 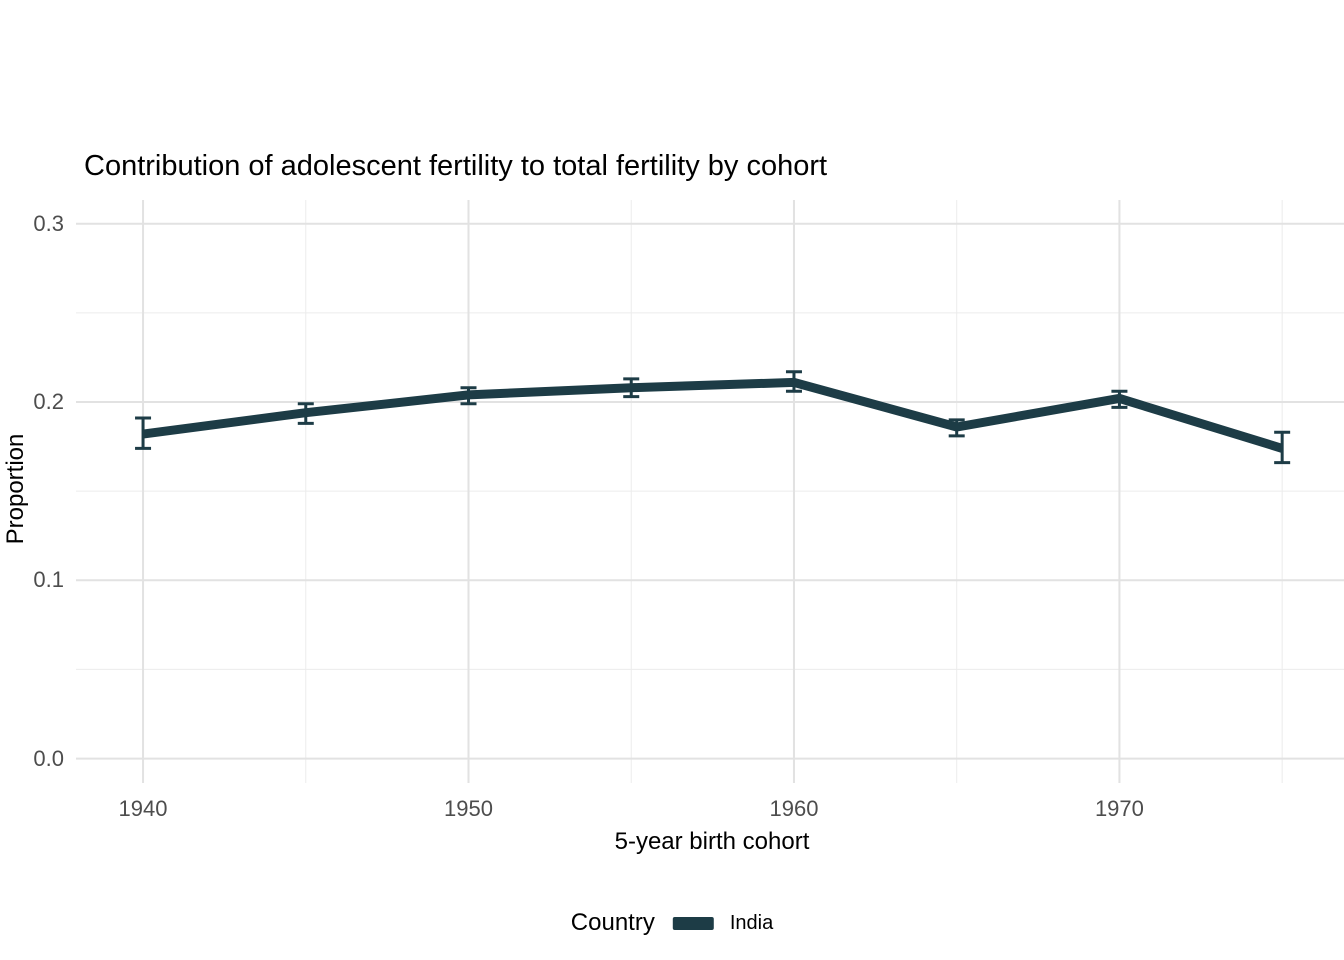 I want to click on legend-title: Country, so click(x=612, y=922).